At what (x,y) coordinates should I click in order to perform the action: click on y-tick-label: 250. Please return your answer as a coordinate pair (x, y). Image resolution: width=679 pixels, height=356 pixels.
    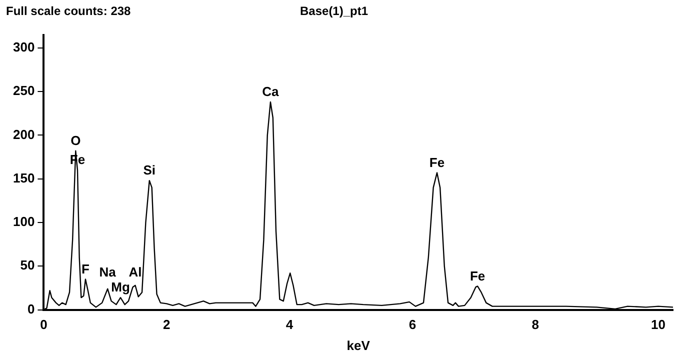
    Looking at the image, I should click on (23, 90).